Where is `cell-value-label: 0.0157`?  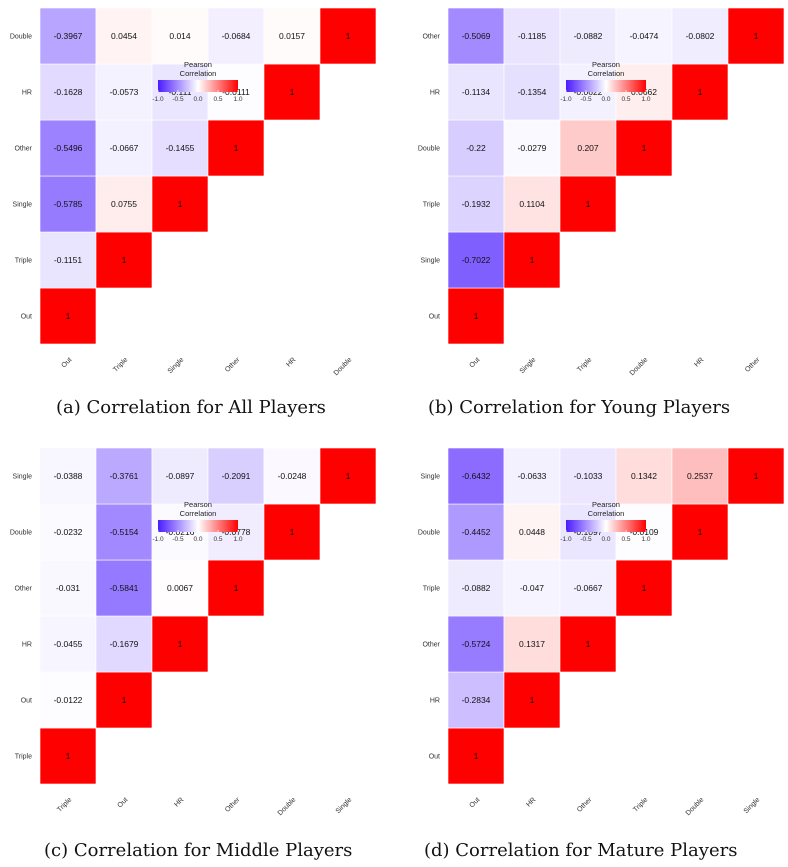
cell-value-label: 0.0157 is located at coordinates (292, 36).